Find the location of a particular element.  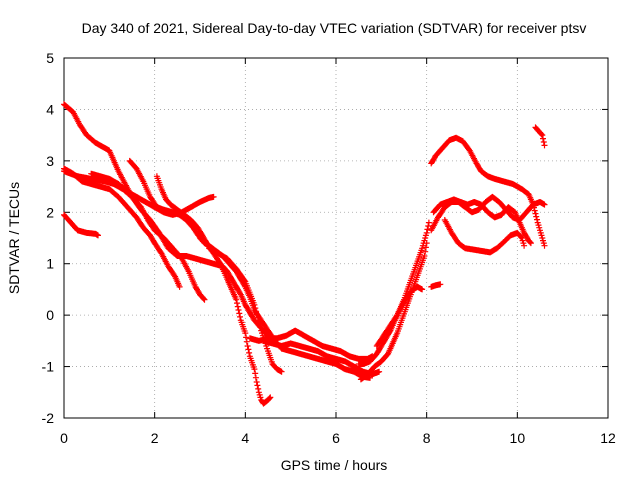

y-tick-label: 2 is located at coordinates (50, 212).